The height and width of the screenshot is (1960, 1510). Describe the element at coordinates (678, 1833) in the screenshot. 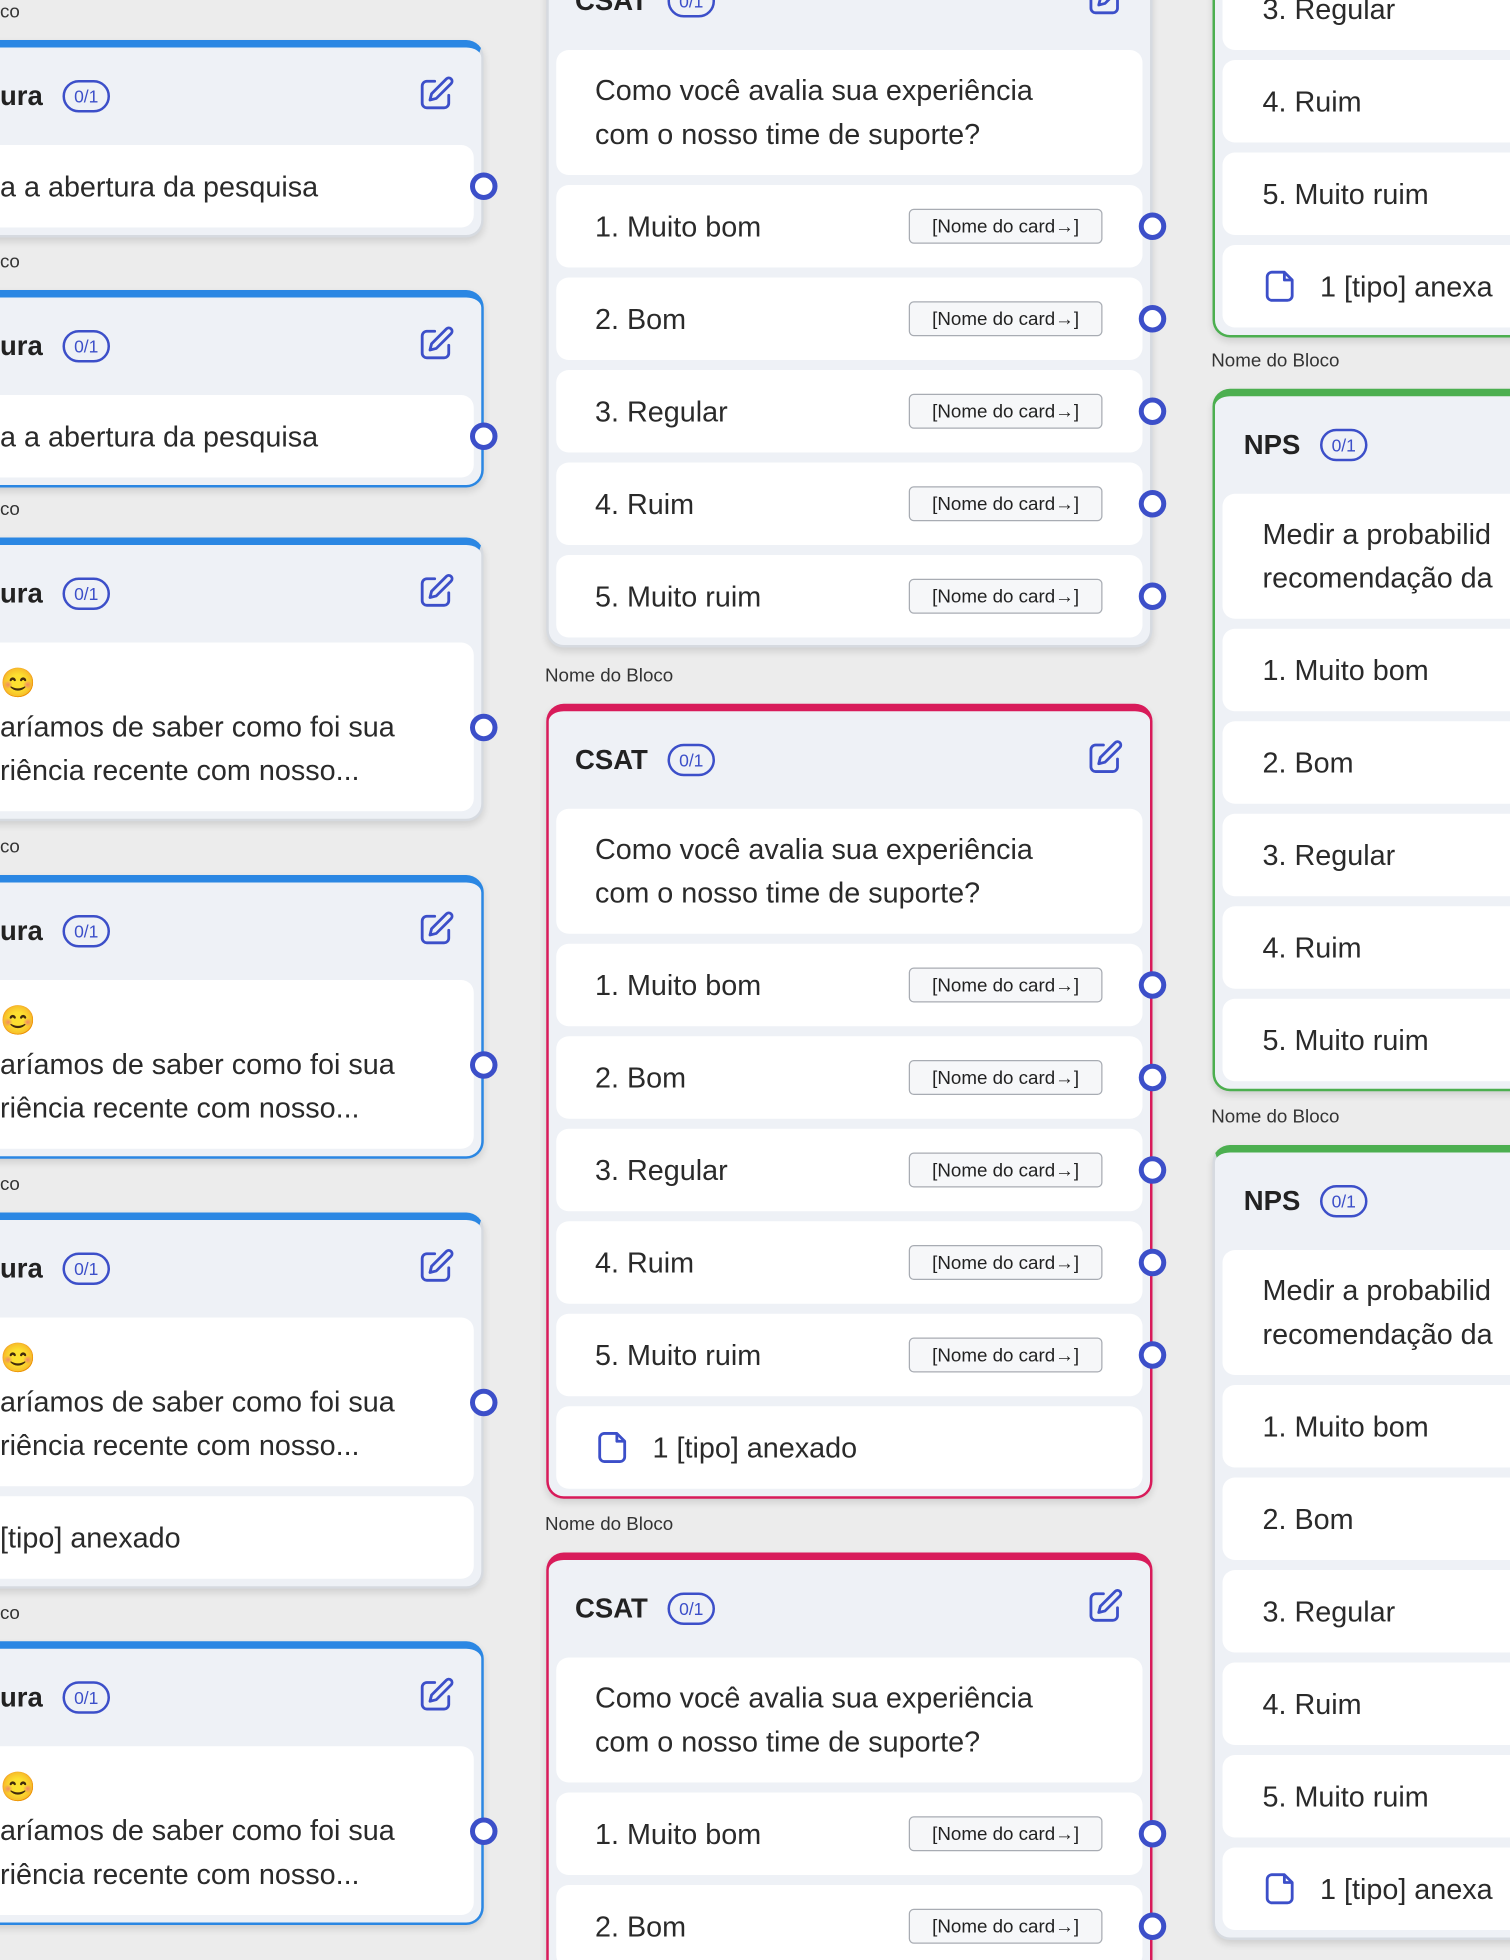

I see `row-text: 1. Muito bom` at that location.